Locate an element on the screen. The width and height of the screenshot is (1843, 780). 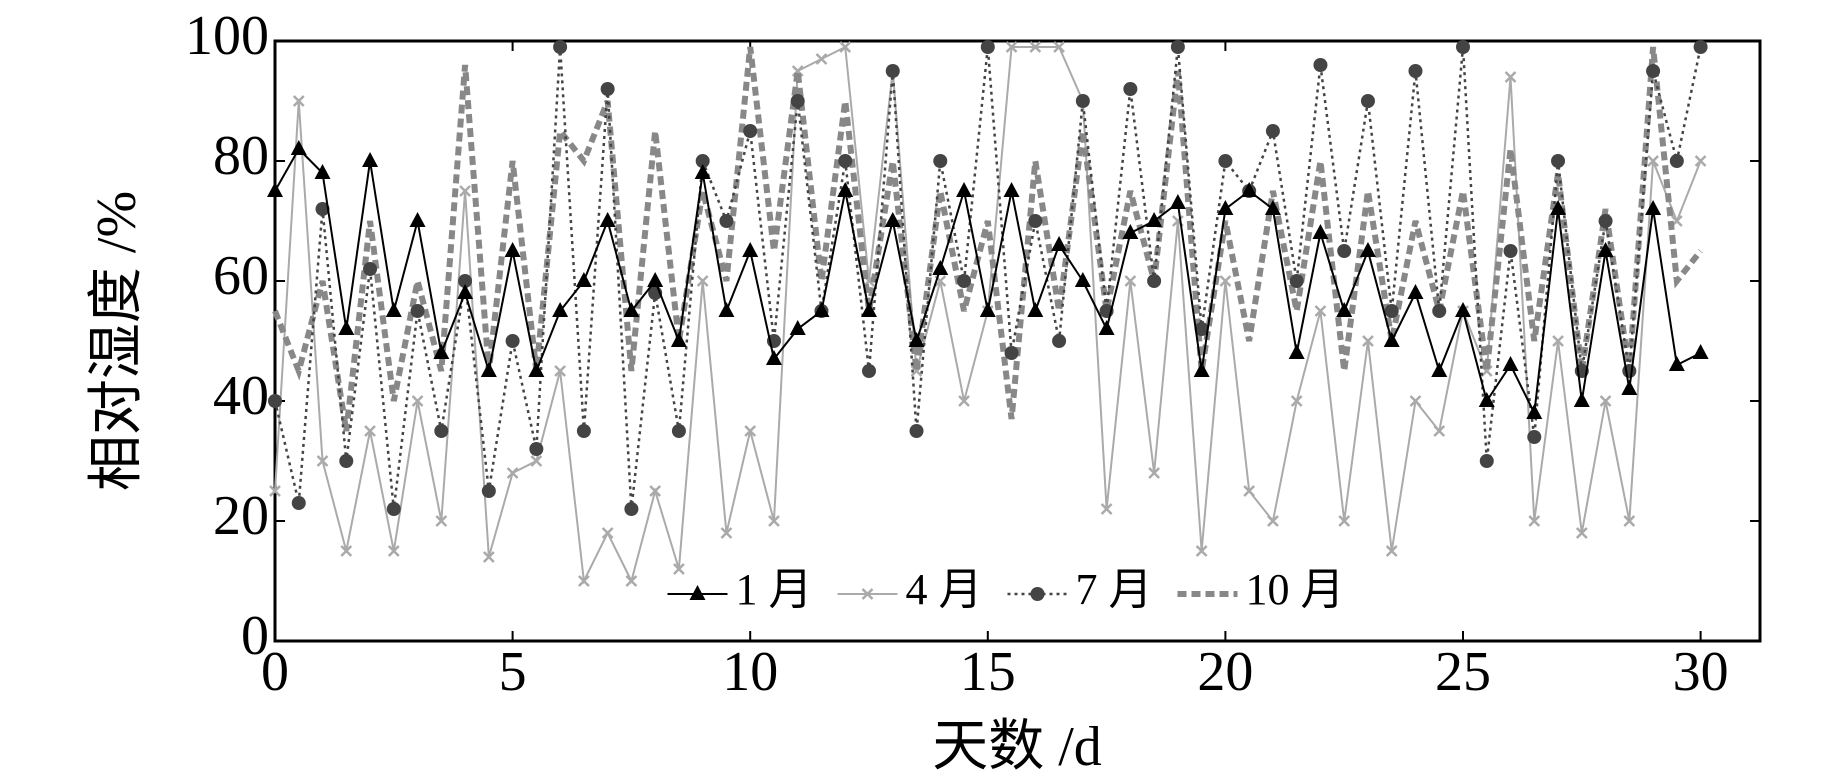
y-tick-label: 80 is located at coordinates (241, 156).